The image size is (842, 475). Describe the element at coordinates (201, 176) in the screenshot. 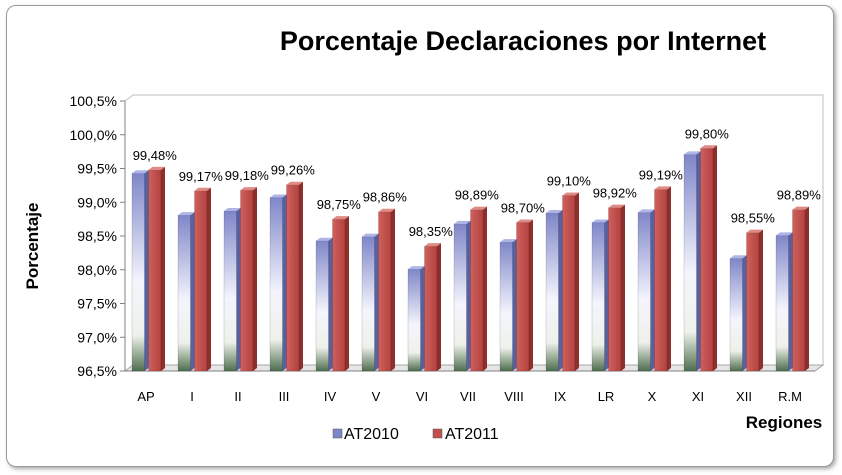

I see `data-label: 99,17%` at that location.